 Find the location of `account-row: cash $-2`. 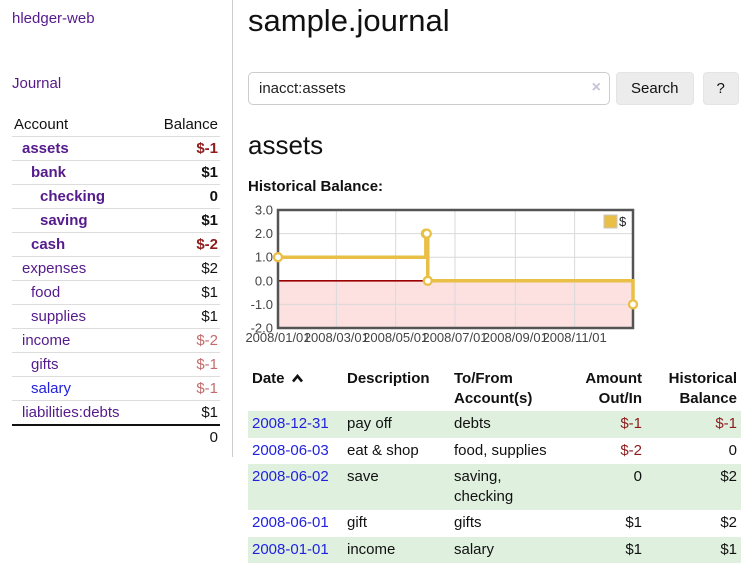

account-row: cash $-2 is located at coordinates (116, 244).